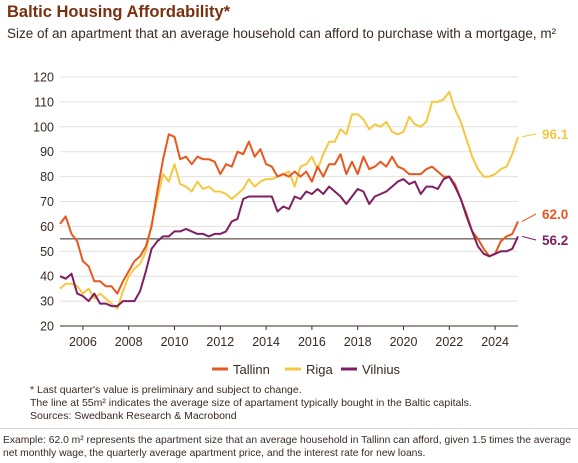 This screenshot has height=463, width=578. What do you see at coordinates (555, 240) in the screenshot?
I see `end-label-vilnius: 56.2` at bounding box center [555, 240].